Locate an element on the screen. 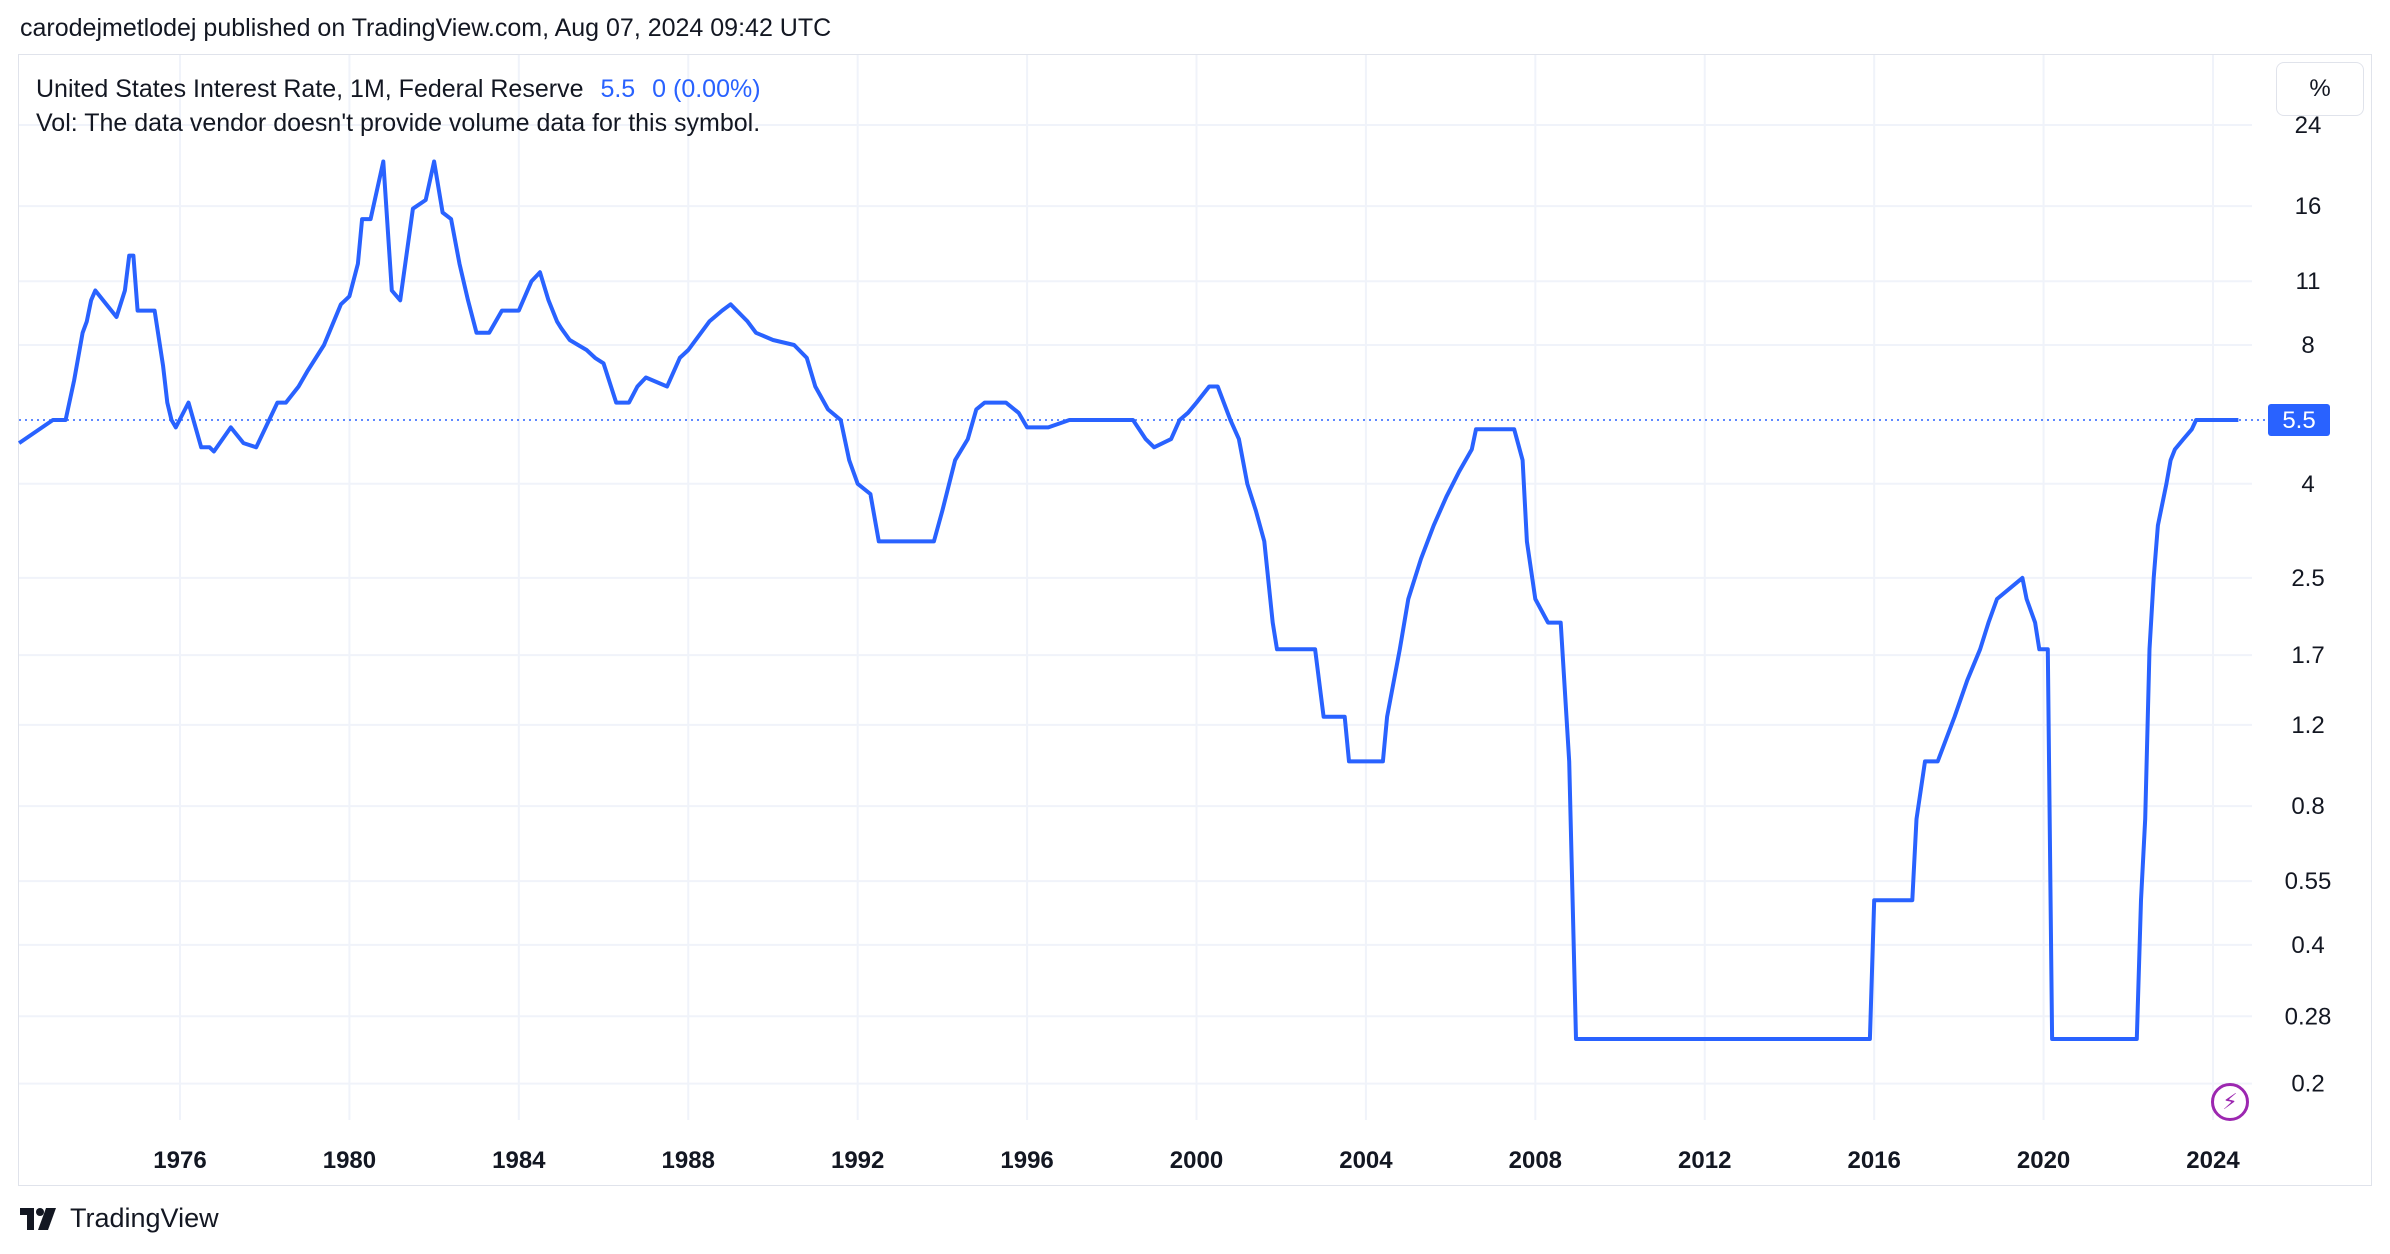  footer-brand: TradingView is located at coordinates (119, 1218).